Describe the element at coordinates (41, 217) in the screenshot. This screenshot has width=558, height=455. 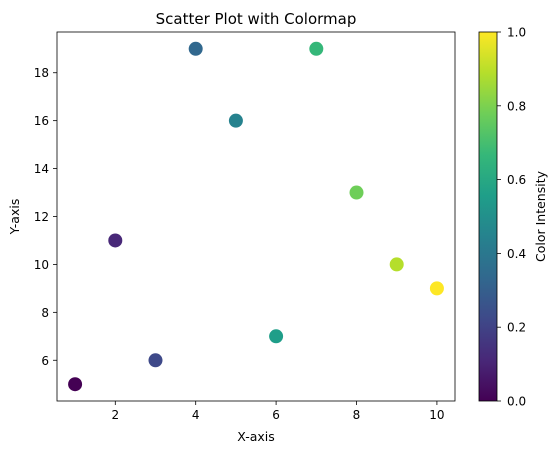
I see `y-tick-label: 12` at that location.